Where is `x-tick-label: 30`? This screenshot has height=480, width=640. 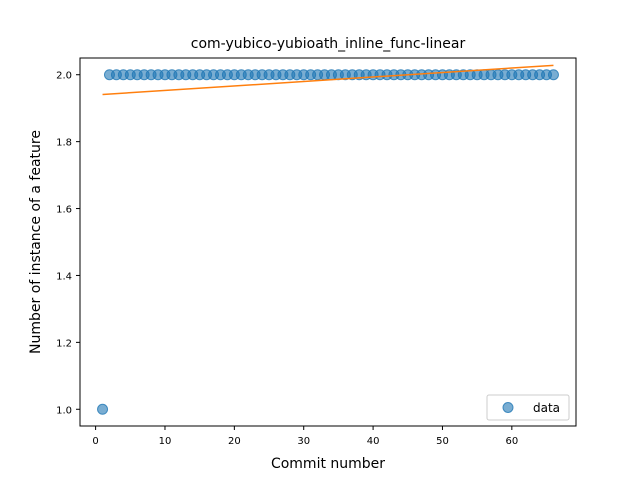
x-tick-label: 30 is located at coordinates (303, 441).